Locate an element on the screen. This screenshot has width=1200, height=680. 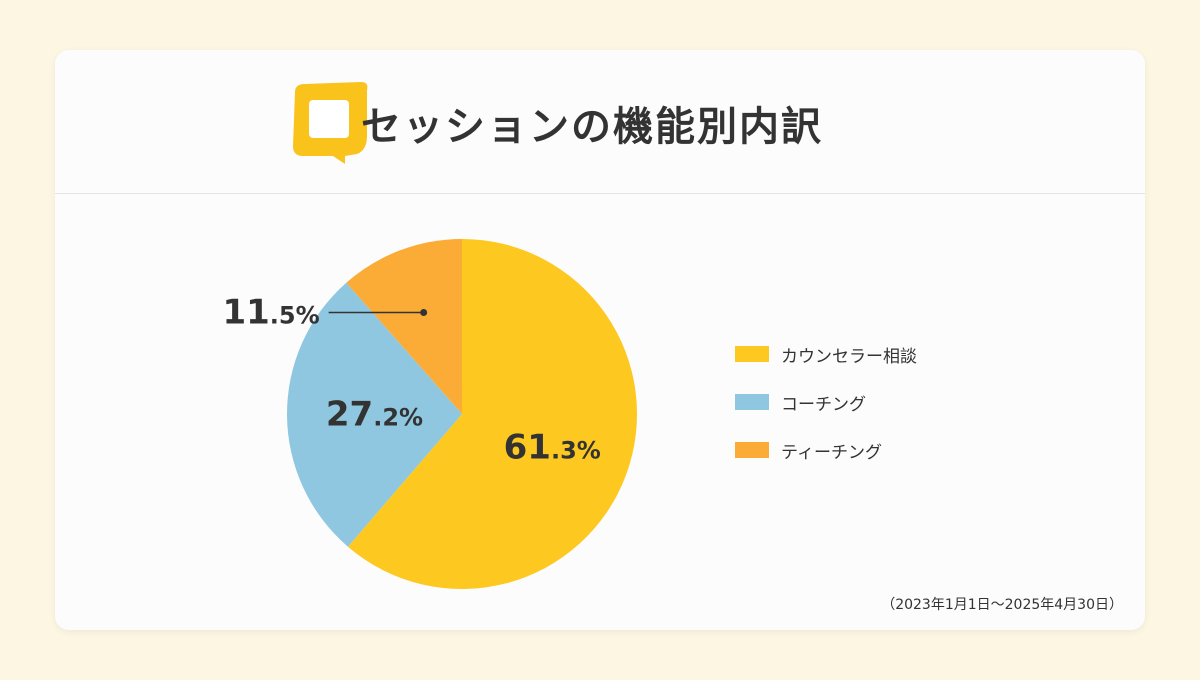
speech-bubble-logo-icon is located at coordinates (330, 123).